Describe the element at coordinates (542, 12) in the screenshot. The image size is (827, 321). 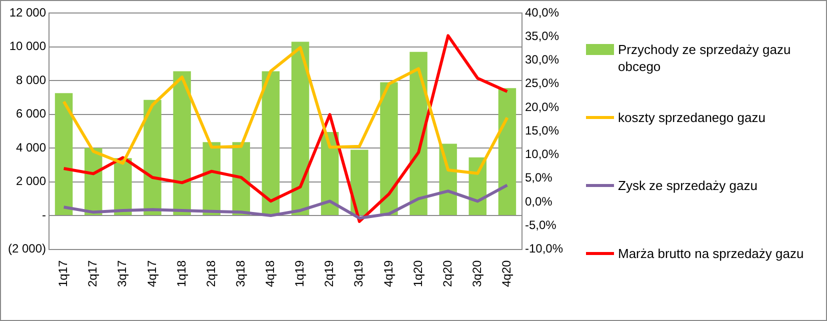
I see `y2-tick-label: 40,0%` at that location.